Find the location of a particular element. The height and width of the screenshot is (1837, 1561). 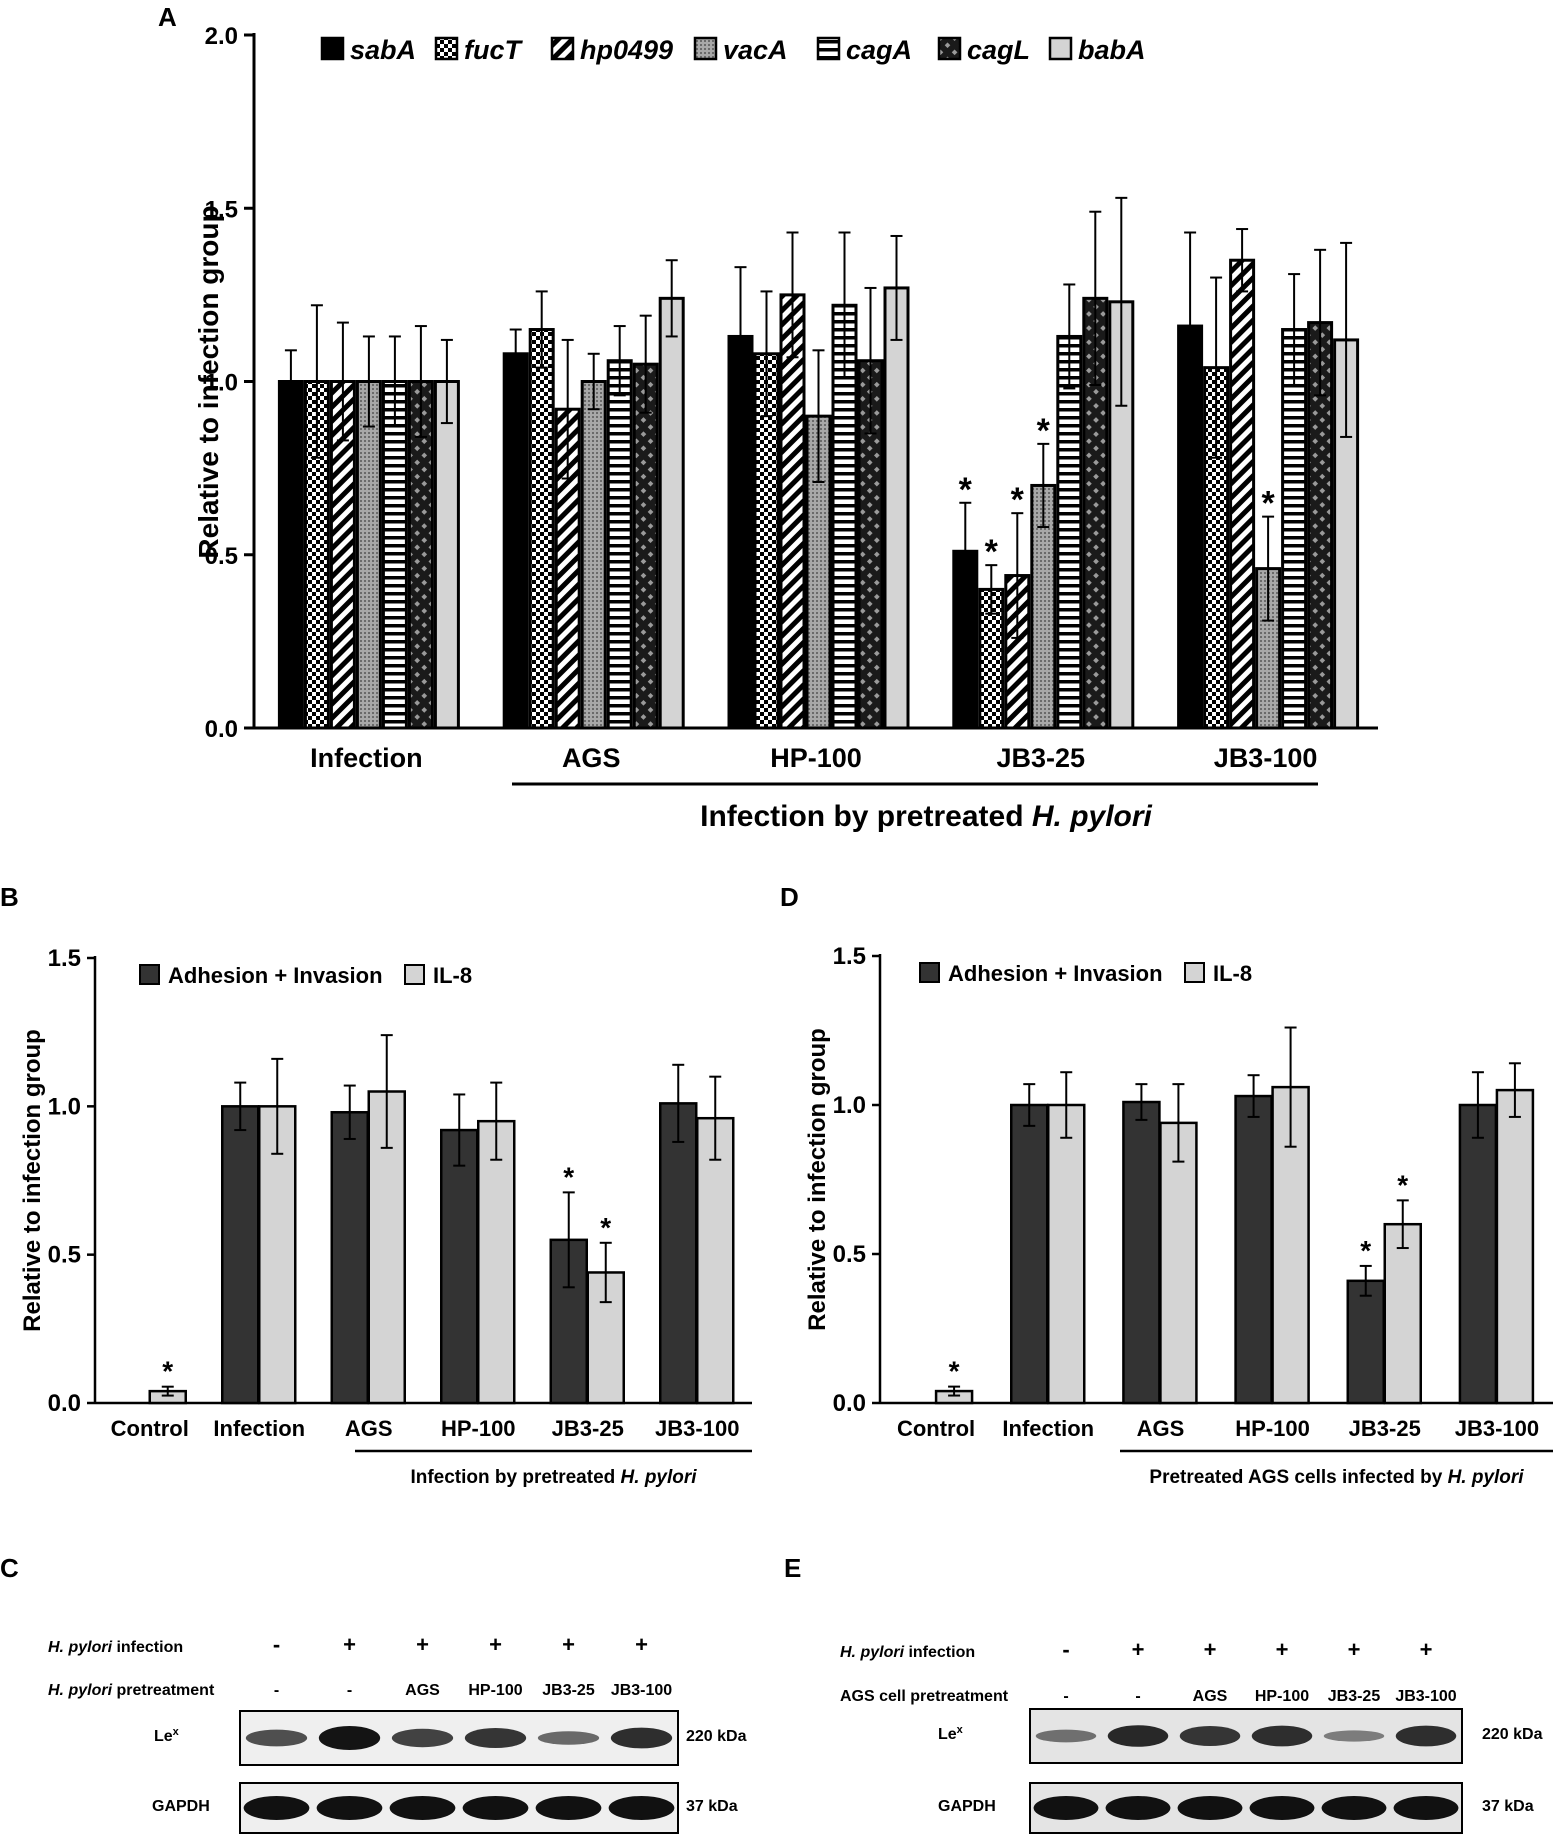

blot-pretreatment-label: JB3-25 is located at coordinates (568, 1690).